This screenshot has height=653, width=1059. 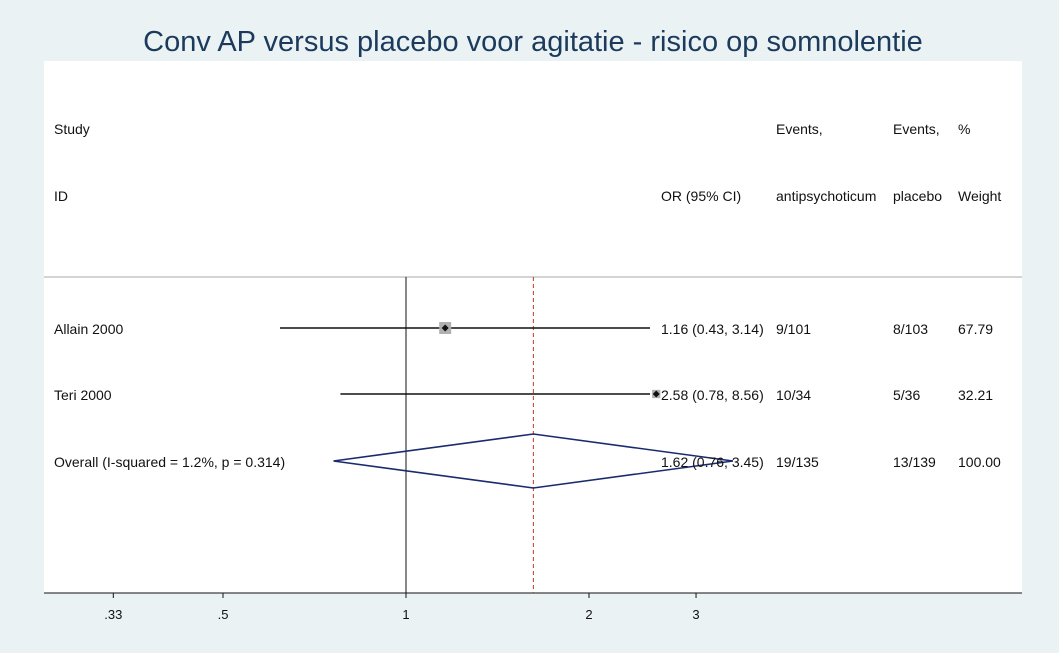 I want to click on study-weight: 32.21, so click(x=975, y=395).